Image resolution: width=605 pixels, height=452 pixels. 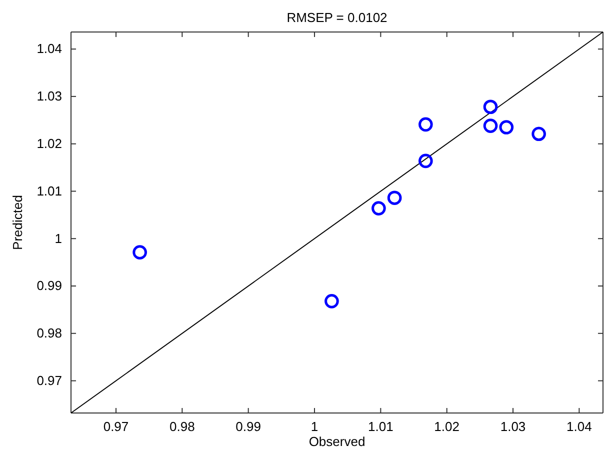 What do you see at coordinates (248, 426) in the screenshot?
I see `x-tick-label: 0.99` at bounding box center [248, 426].